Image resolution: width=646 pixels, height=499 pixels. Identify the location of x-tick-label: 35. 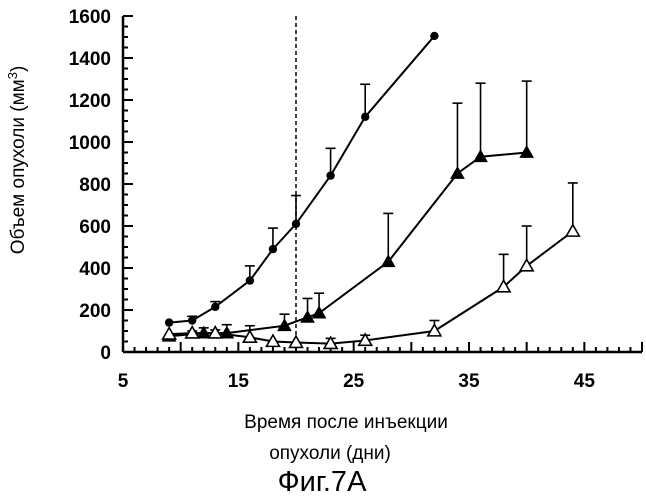
(469, 381).